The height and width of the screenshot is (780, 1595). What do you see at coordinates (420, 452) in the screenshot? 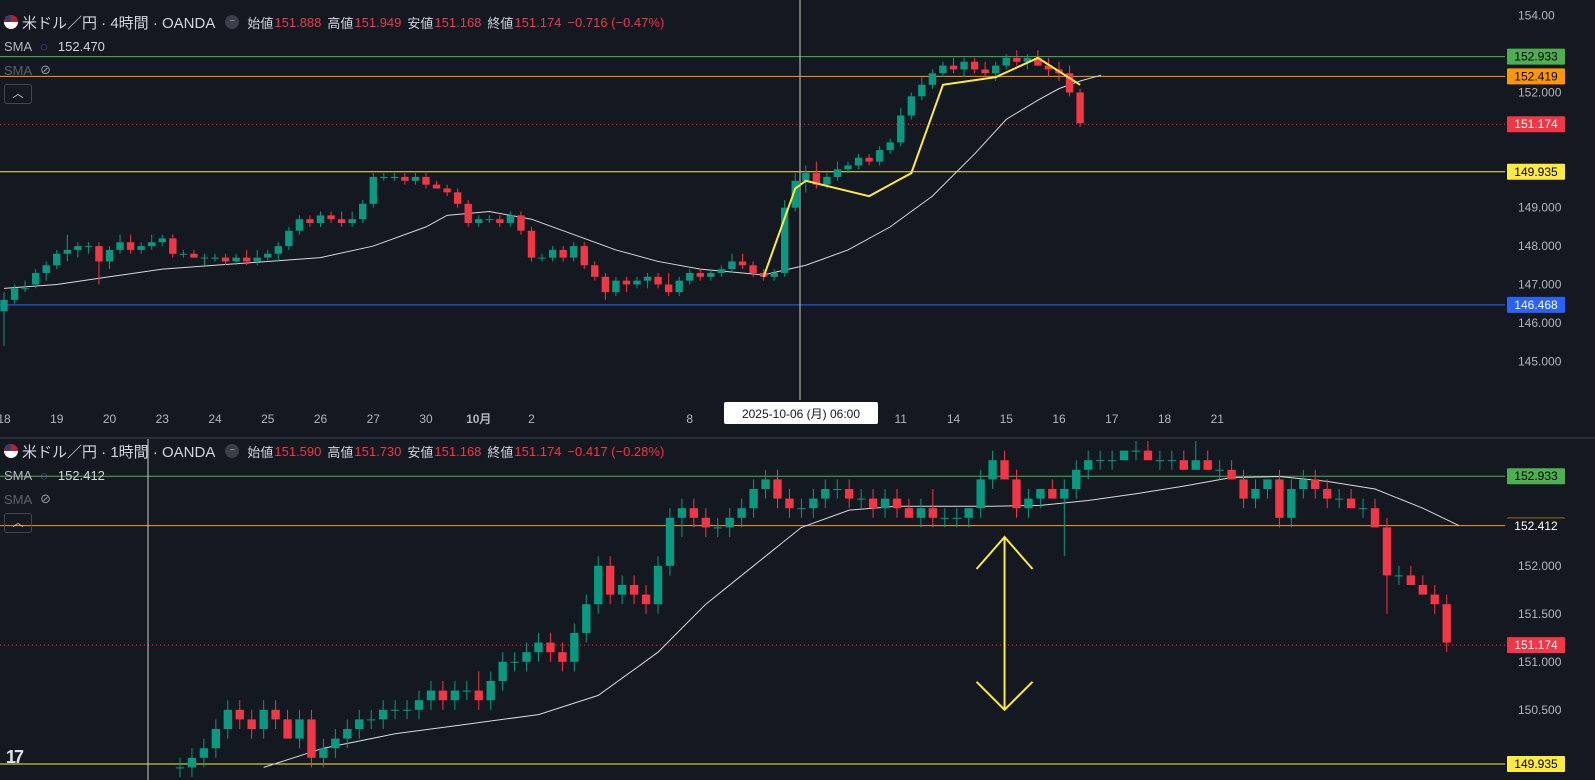
I see `low-label: 安値` at bounding box center [420, 452].